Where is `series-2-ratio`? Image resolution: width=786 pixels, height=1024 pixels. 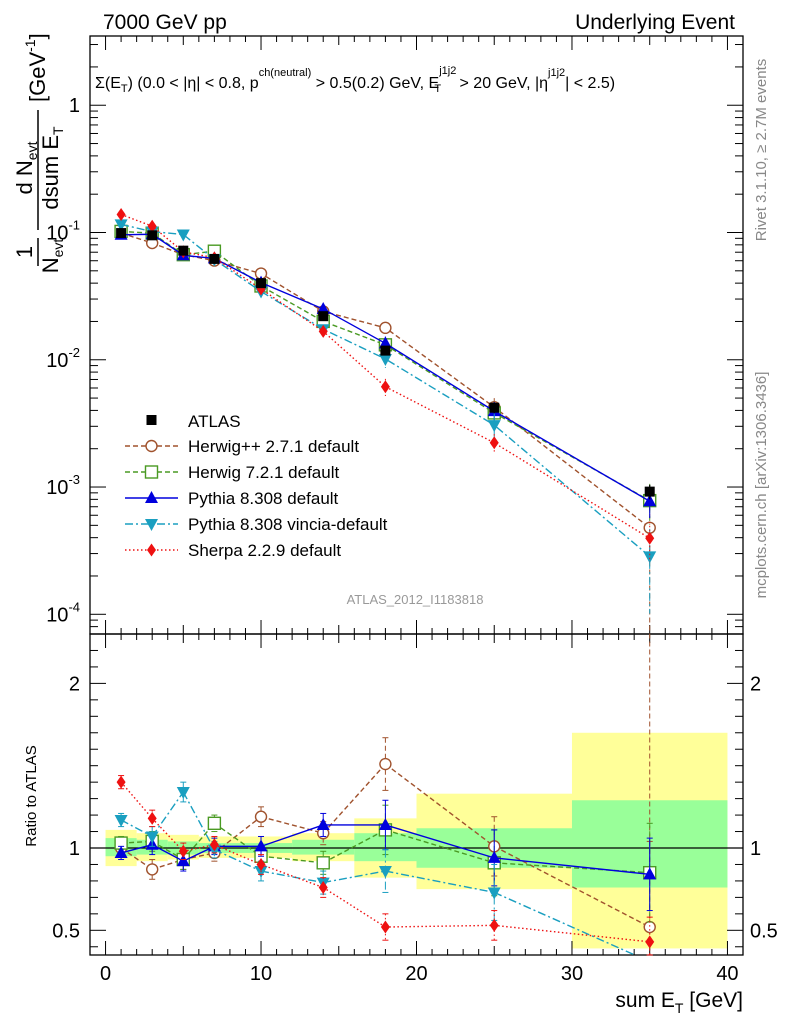
series-2-ratio is located at coordinates (385, 855).